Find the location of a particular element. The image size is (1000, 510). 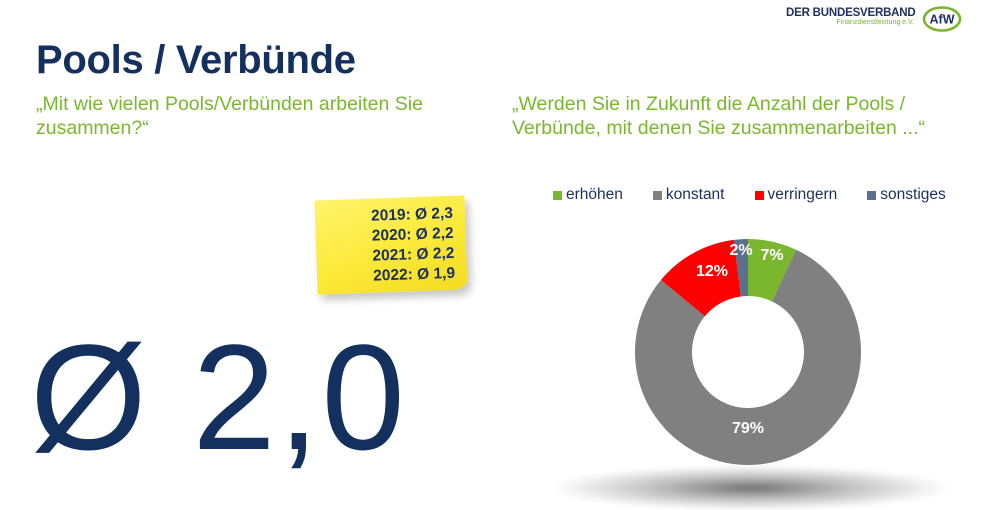

donut-chart: 7% 79% 12% 2% is located at coordinates (748, 352).